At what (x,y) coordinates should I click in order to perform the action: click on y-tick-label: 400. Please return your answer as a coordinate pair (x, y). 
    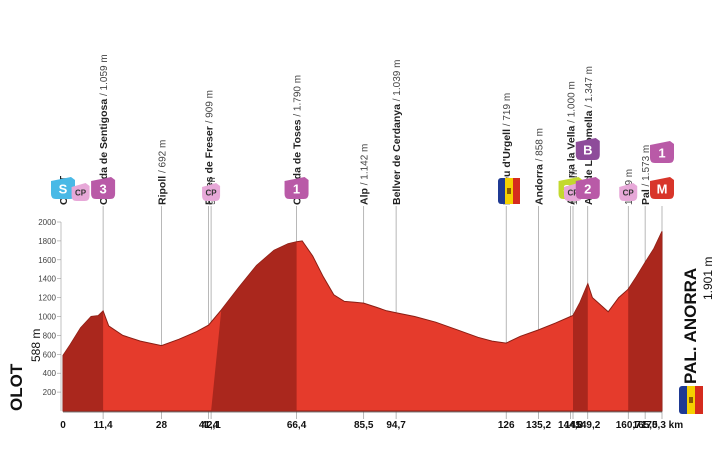
    Looking at the image, I should click on (50, 373).